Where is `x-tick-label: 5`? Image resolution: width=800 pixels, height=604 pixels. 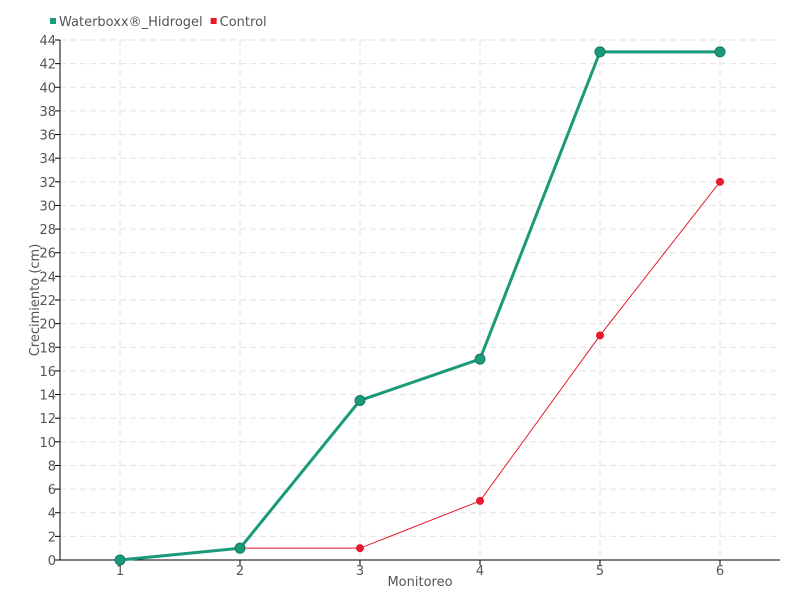
x-tick-label: 5 is located at coordinates (600, 571).